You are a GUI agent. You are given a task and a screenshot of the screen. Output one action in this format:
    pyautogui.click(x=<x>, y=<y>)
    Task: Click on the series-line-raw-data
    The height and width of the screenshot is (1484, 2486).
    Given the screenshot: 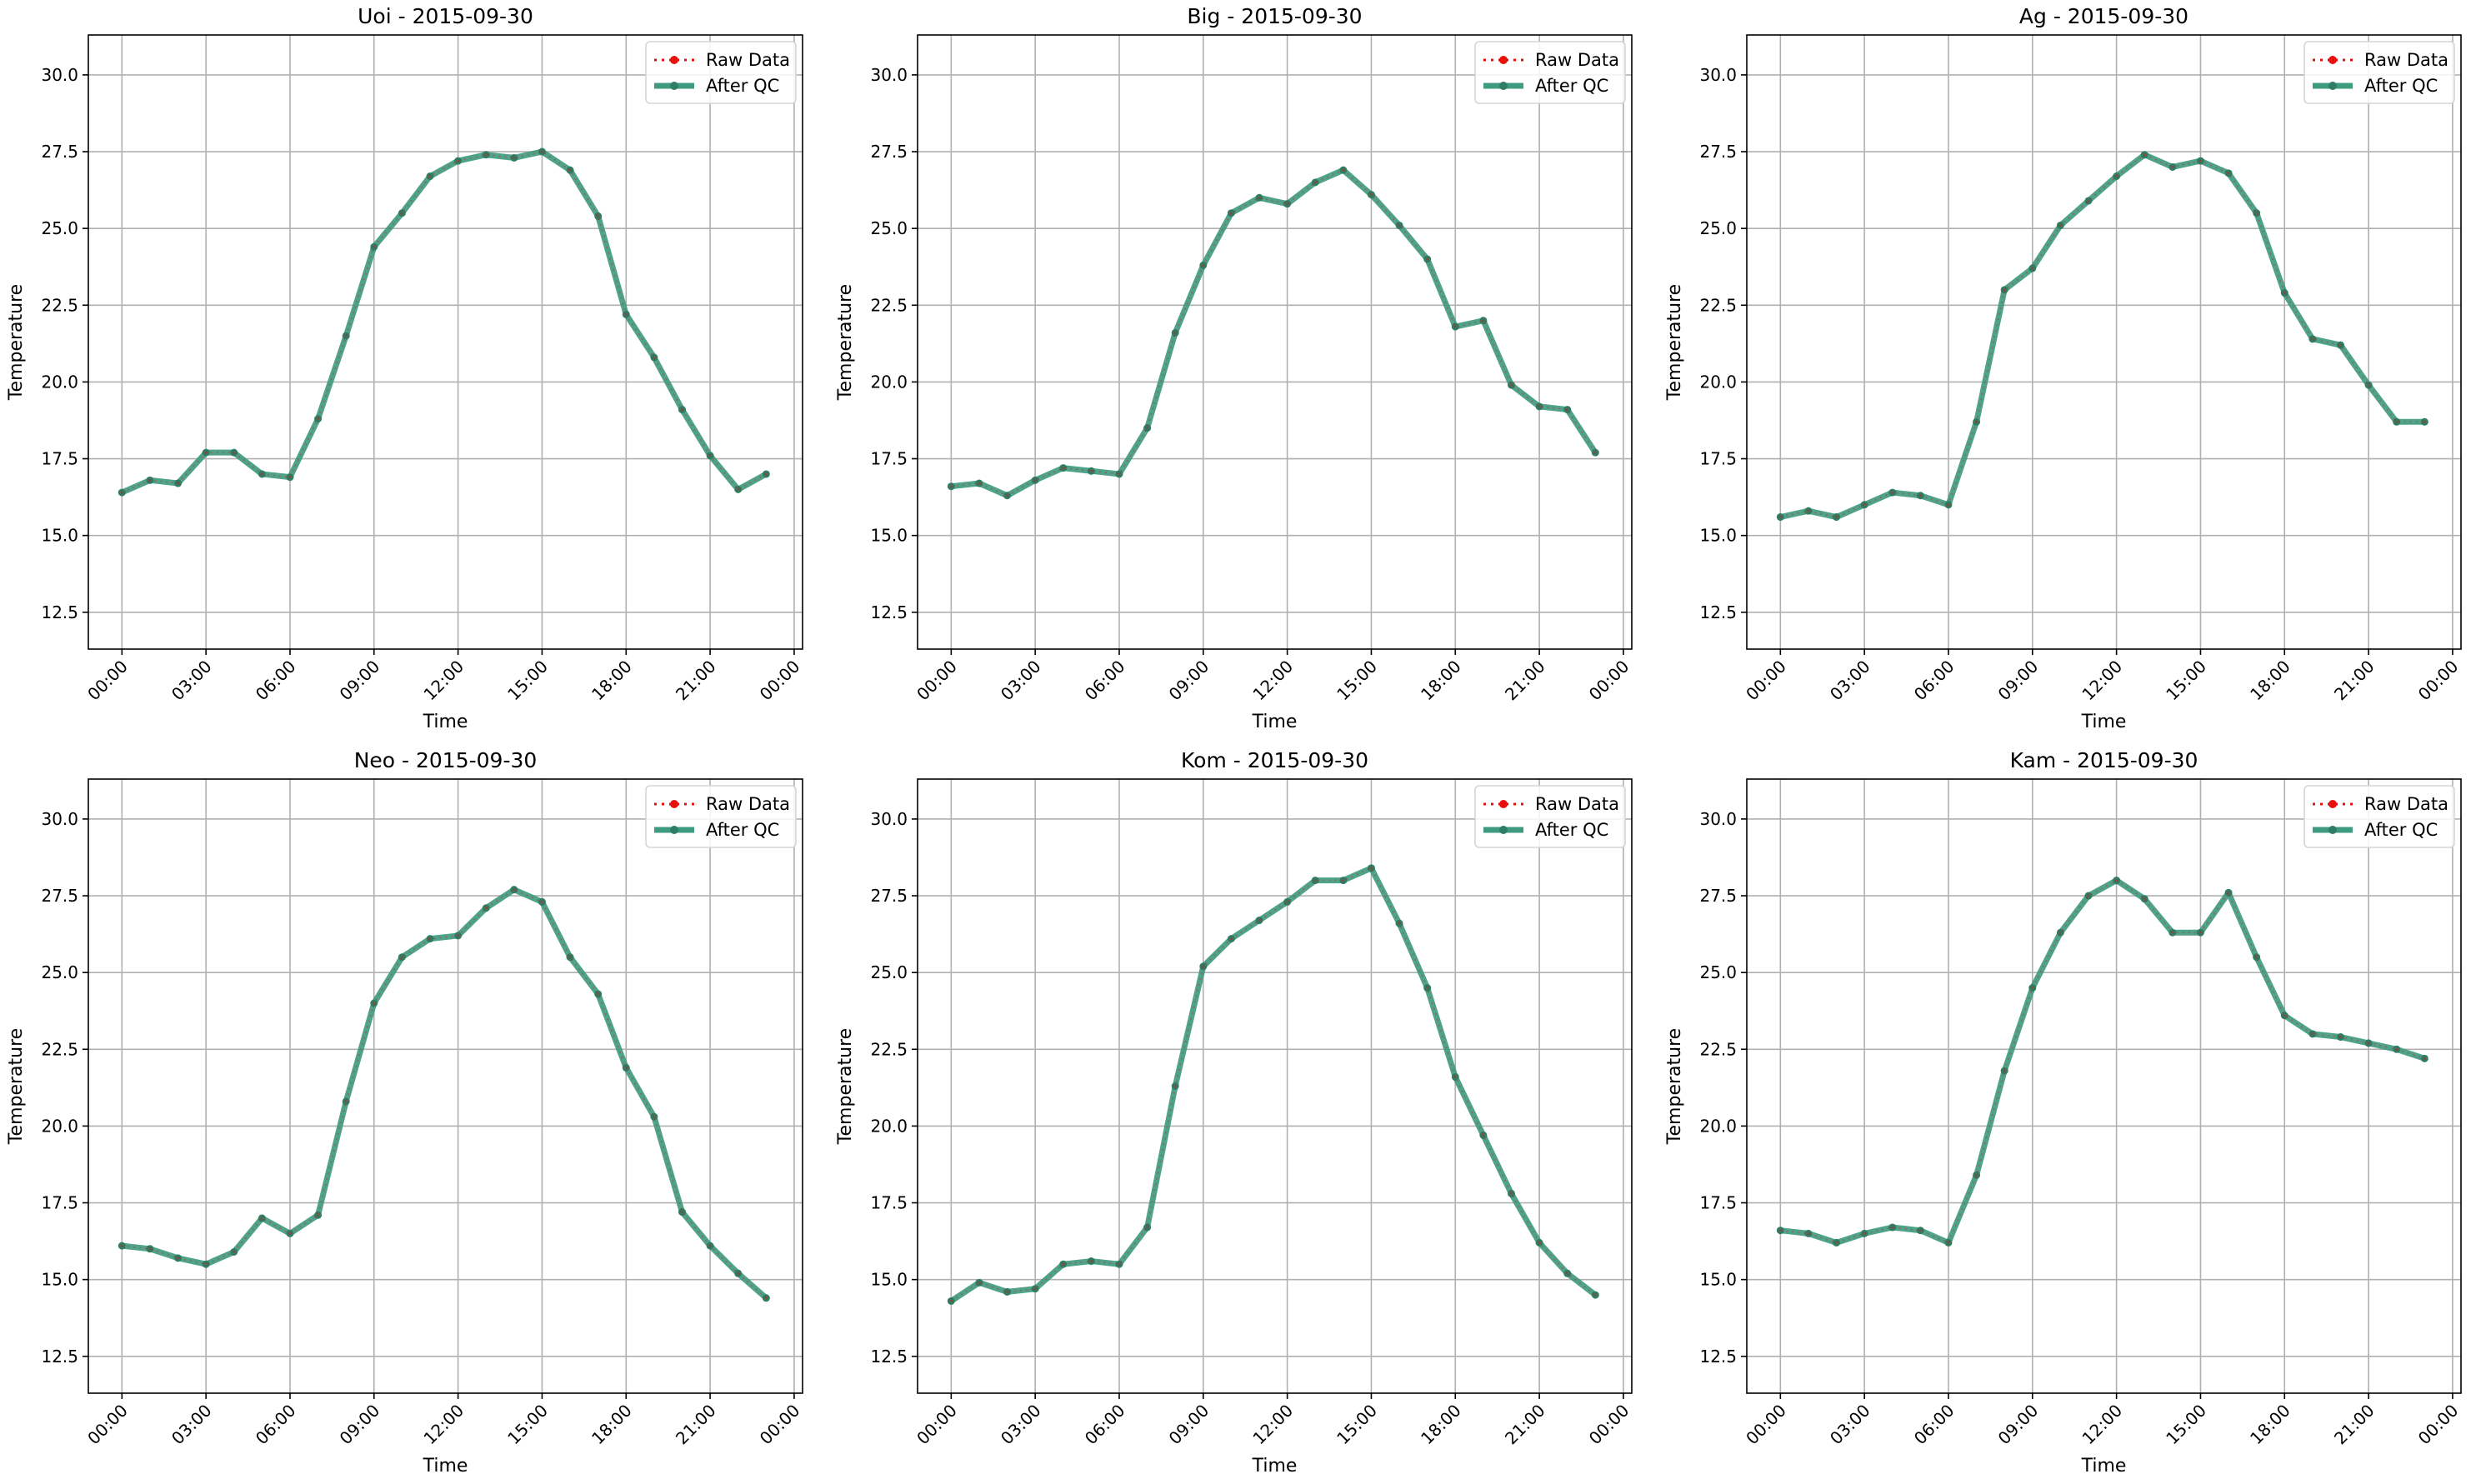 What is the action you would take?
    pyautogui.click(x=1273, y=1084)
    